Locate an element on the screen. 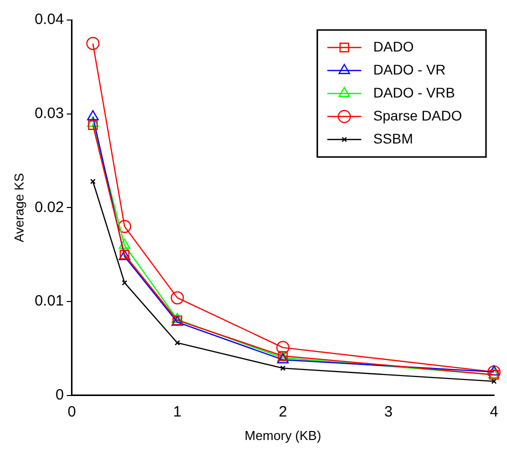  x-tick-label: 0 is located at coordinates (72, 412).